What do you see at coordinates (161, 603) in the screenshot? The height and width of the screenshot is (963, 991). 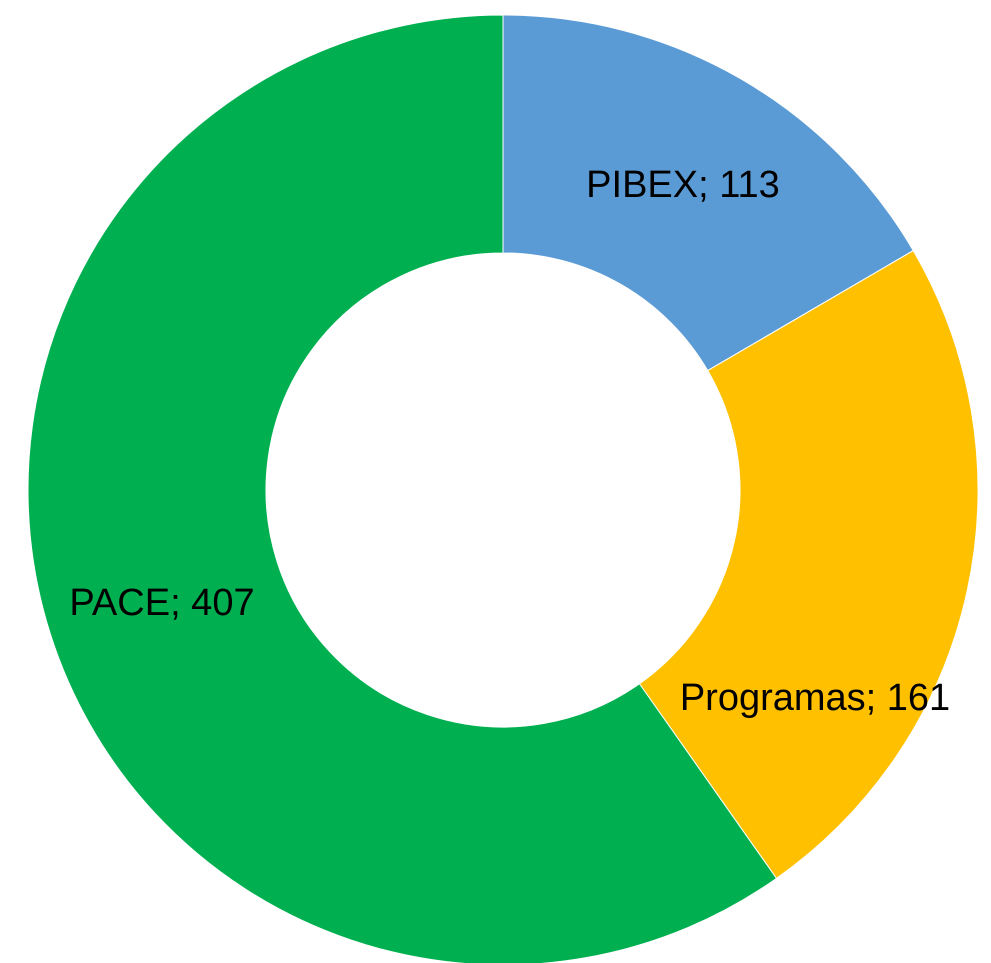 I see `data-label: PACE; 407` at bounding box center [161, 603].